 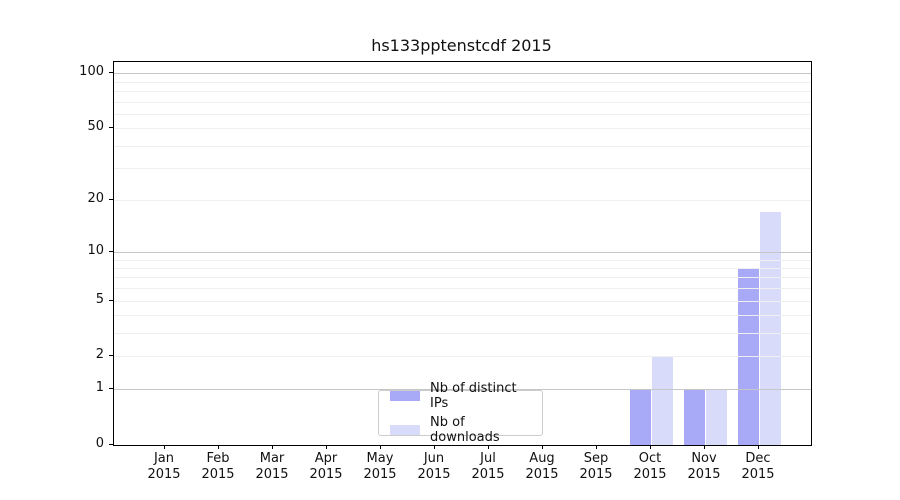 What do you see at coordinates (380, 466) in the screenshot?
I see `x-tick-label: May 2015` at bounding box center [380, 466].